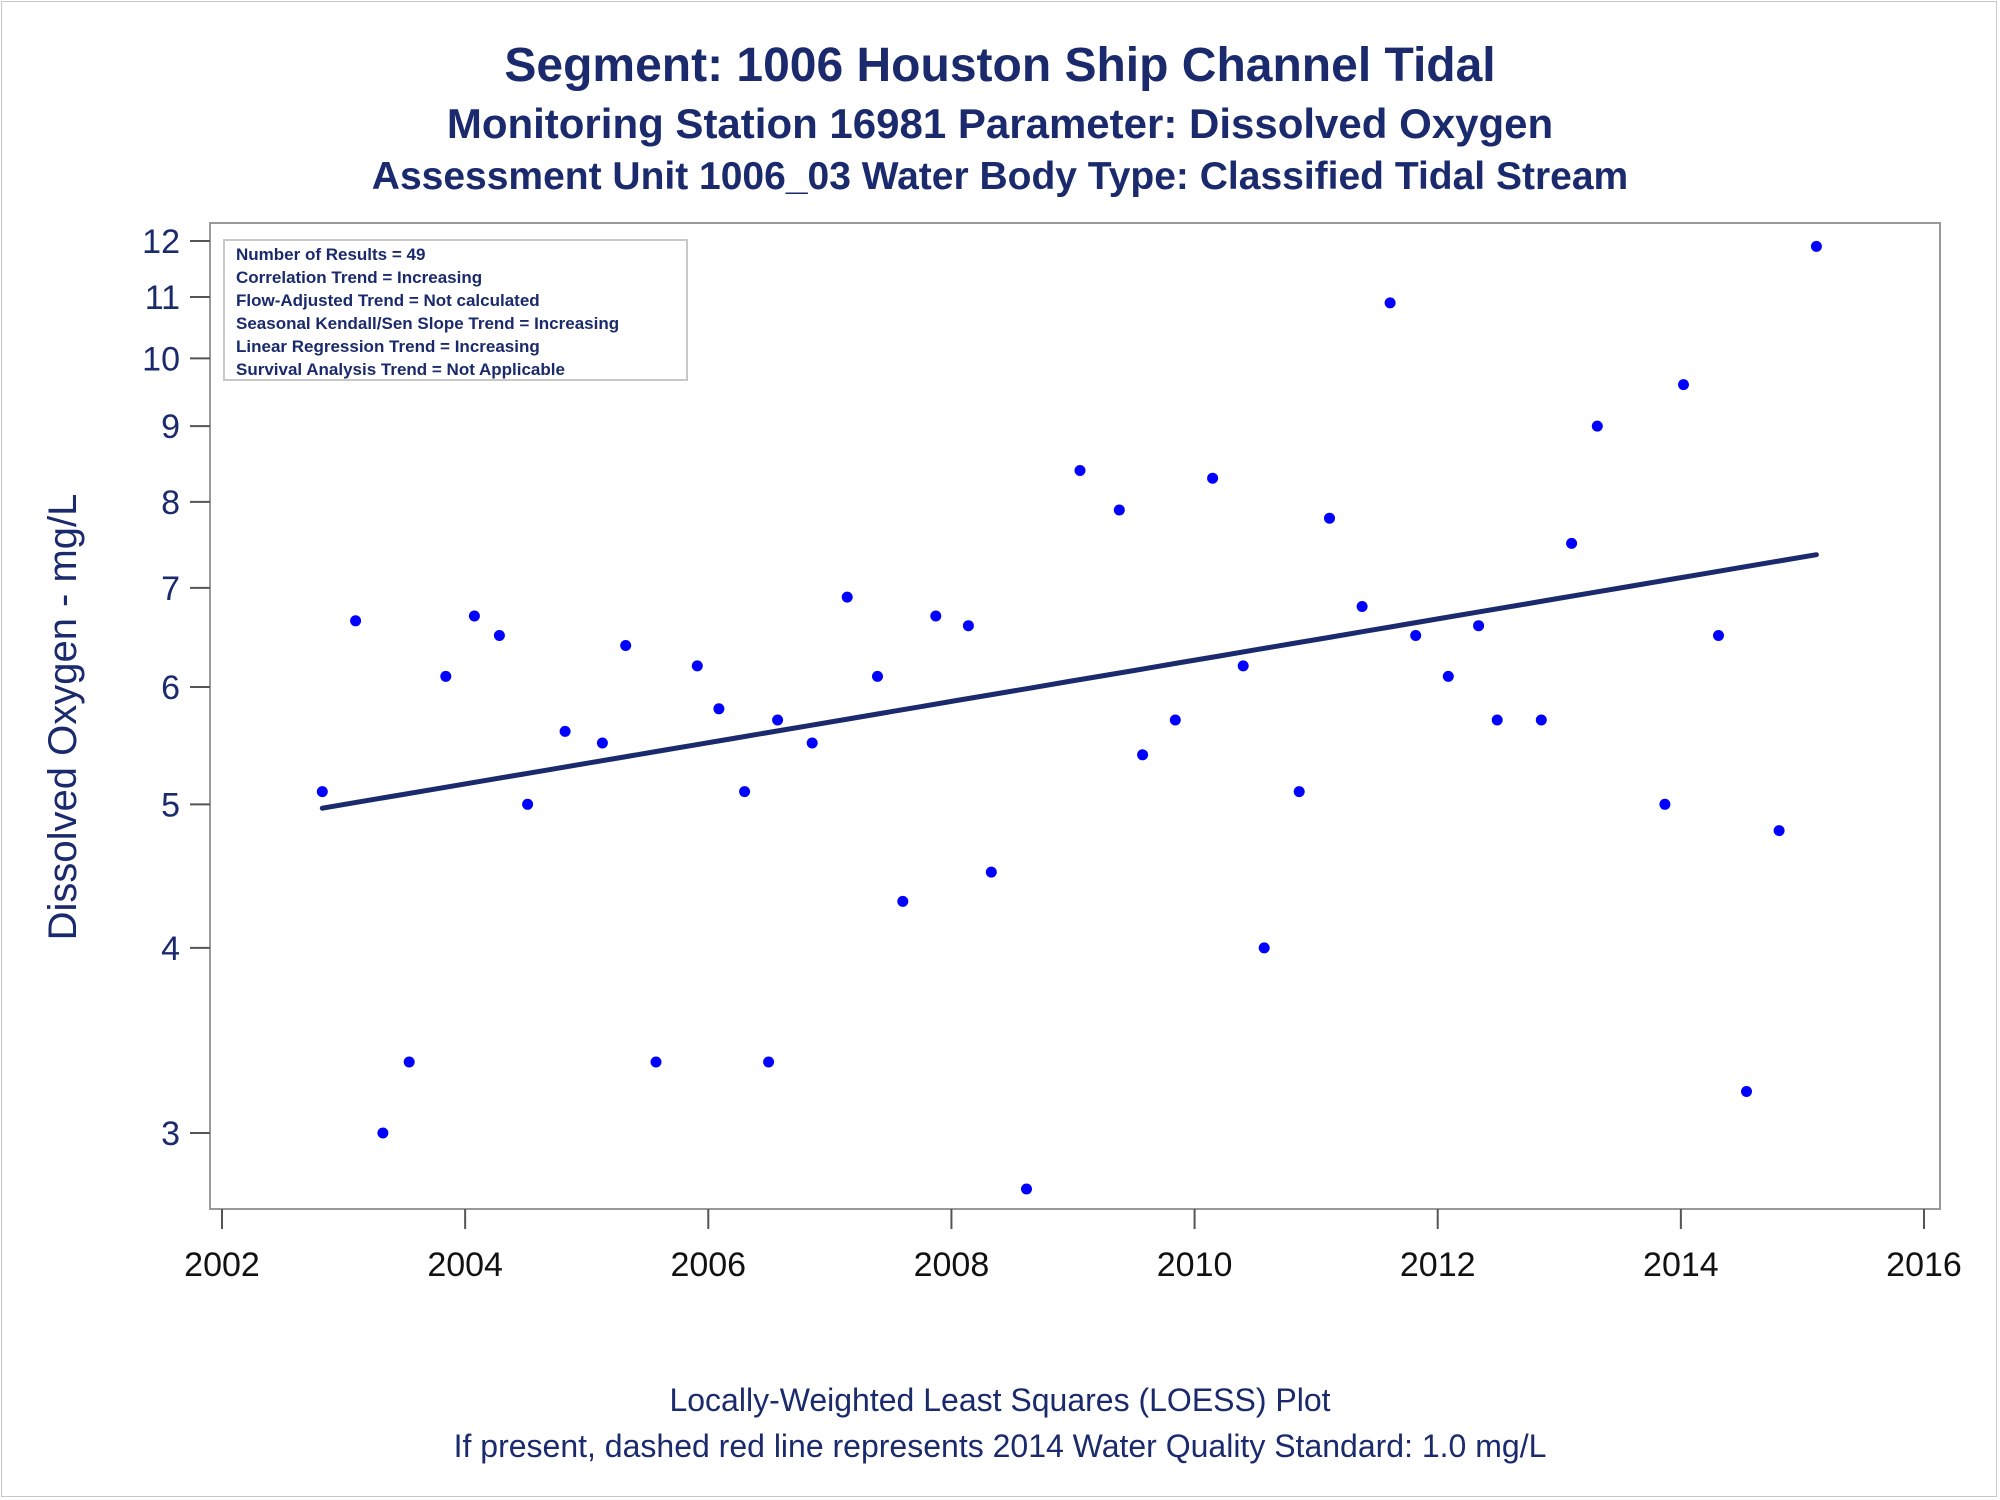  I want to click on y-tick-label: 9, so click(170, 427).